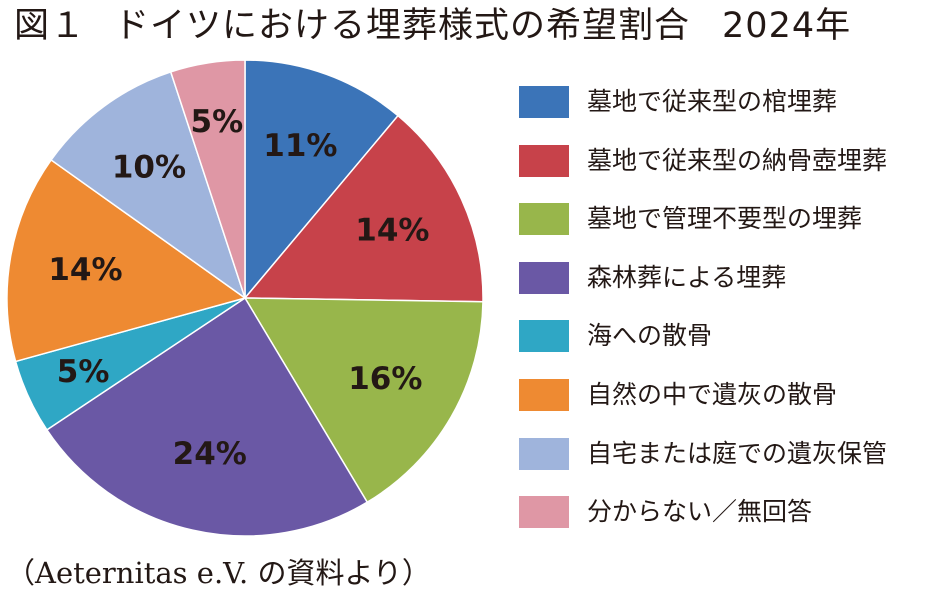 Image resolution: width=944 pixels, height=604 pixels. What do you see at coordinates (217, 122) in the screenshot?
I see `slice-value-label-8: 5%` at bounding box center [217, 122].